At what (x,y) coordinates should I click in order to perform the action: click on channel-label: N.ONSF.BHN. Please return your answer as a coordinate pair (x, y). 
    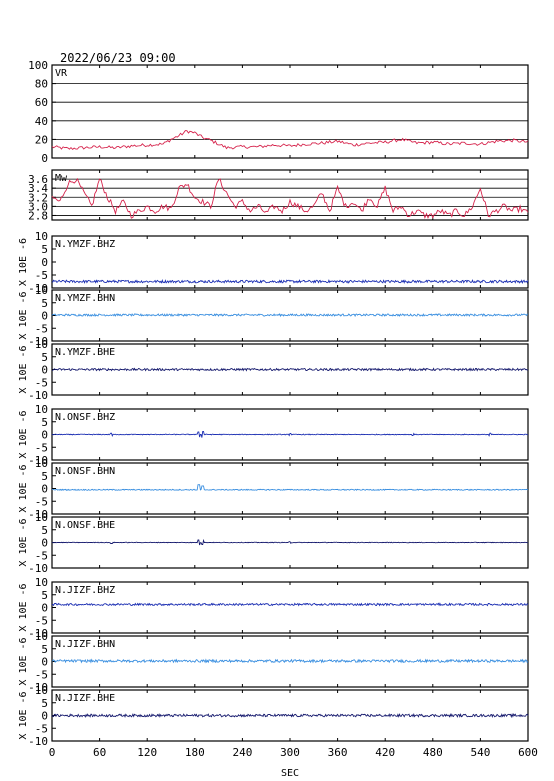
    Looking at the image, I should click on (85, 471).